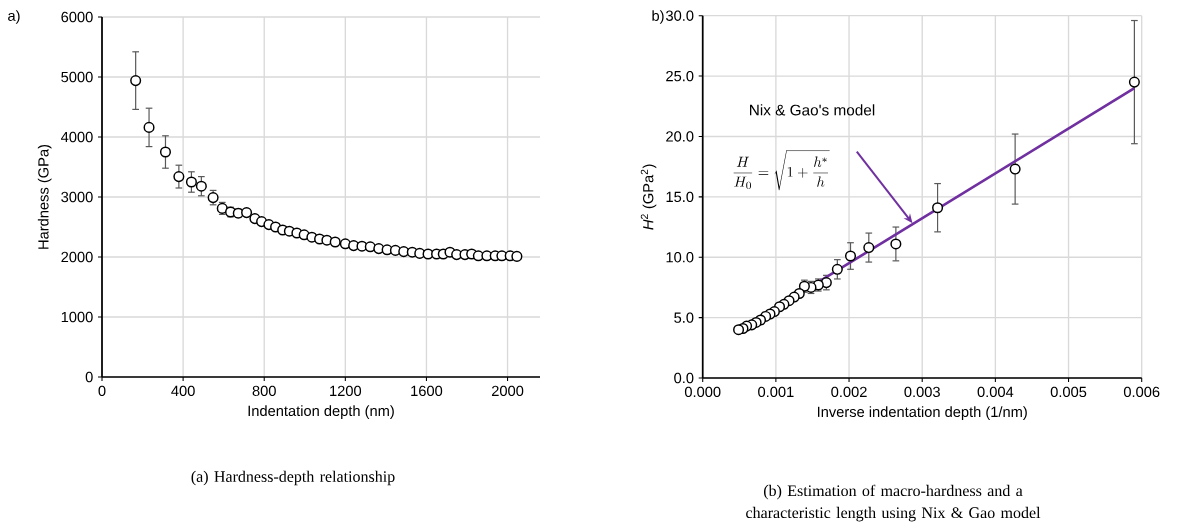 Image resolution: width=1186 pixels, height=522 pixels. Describe the element at coordinates (922, 392) in the screenshot. I see `x-tick-label: 0.003` at that location.